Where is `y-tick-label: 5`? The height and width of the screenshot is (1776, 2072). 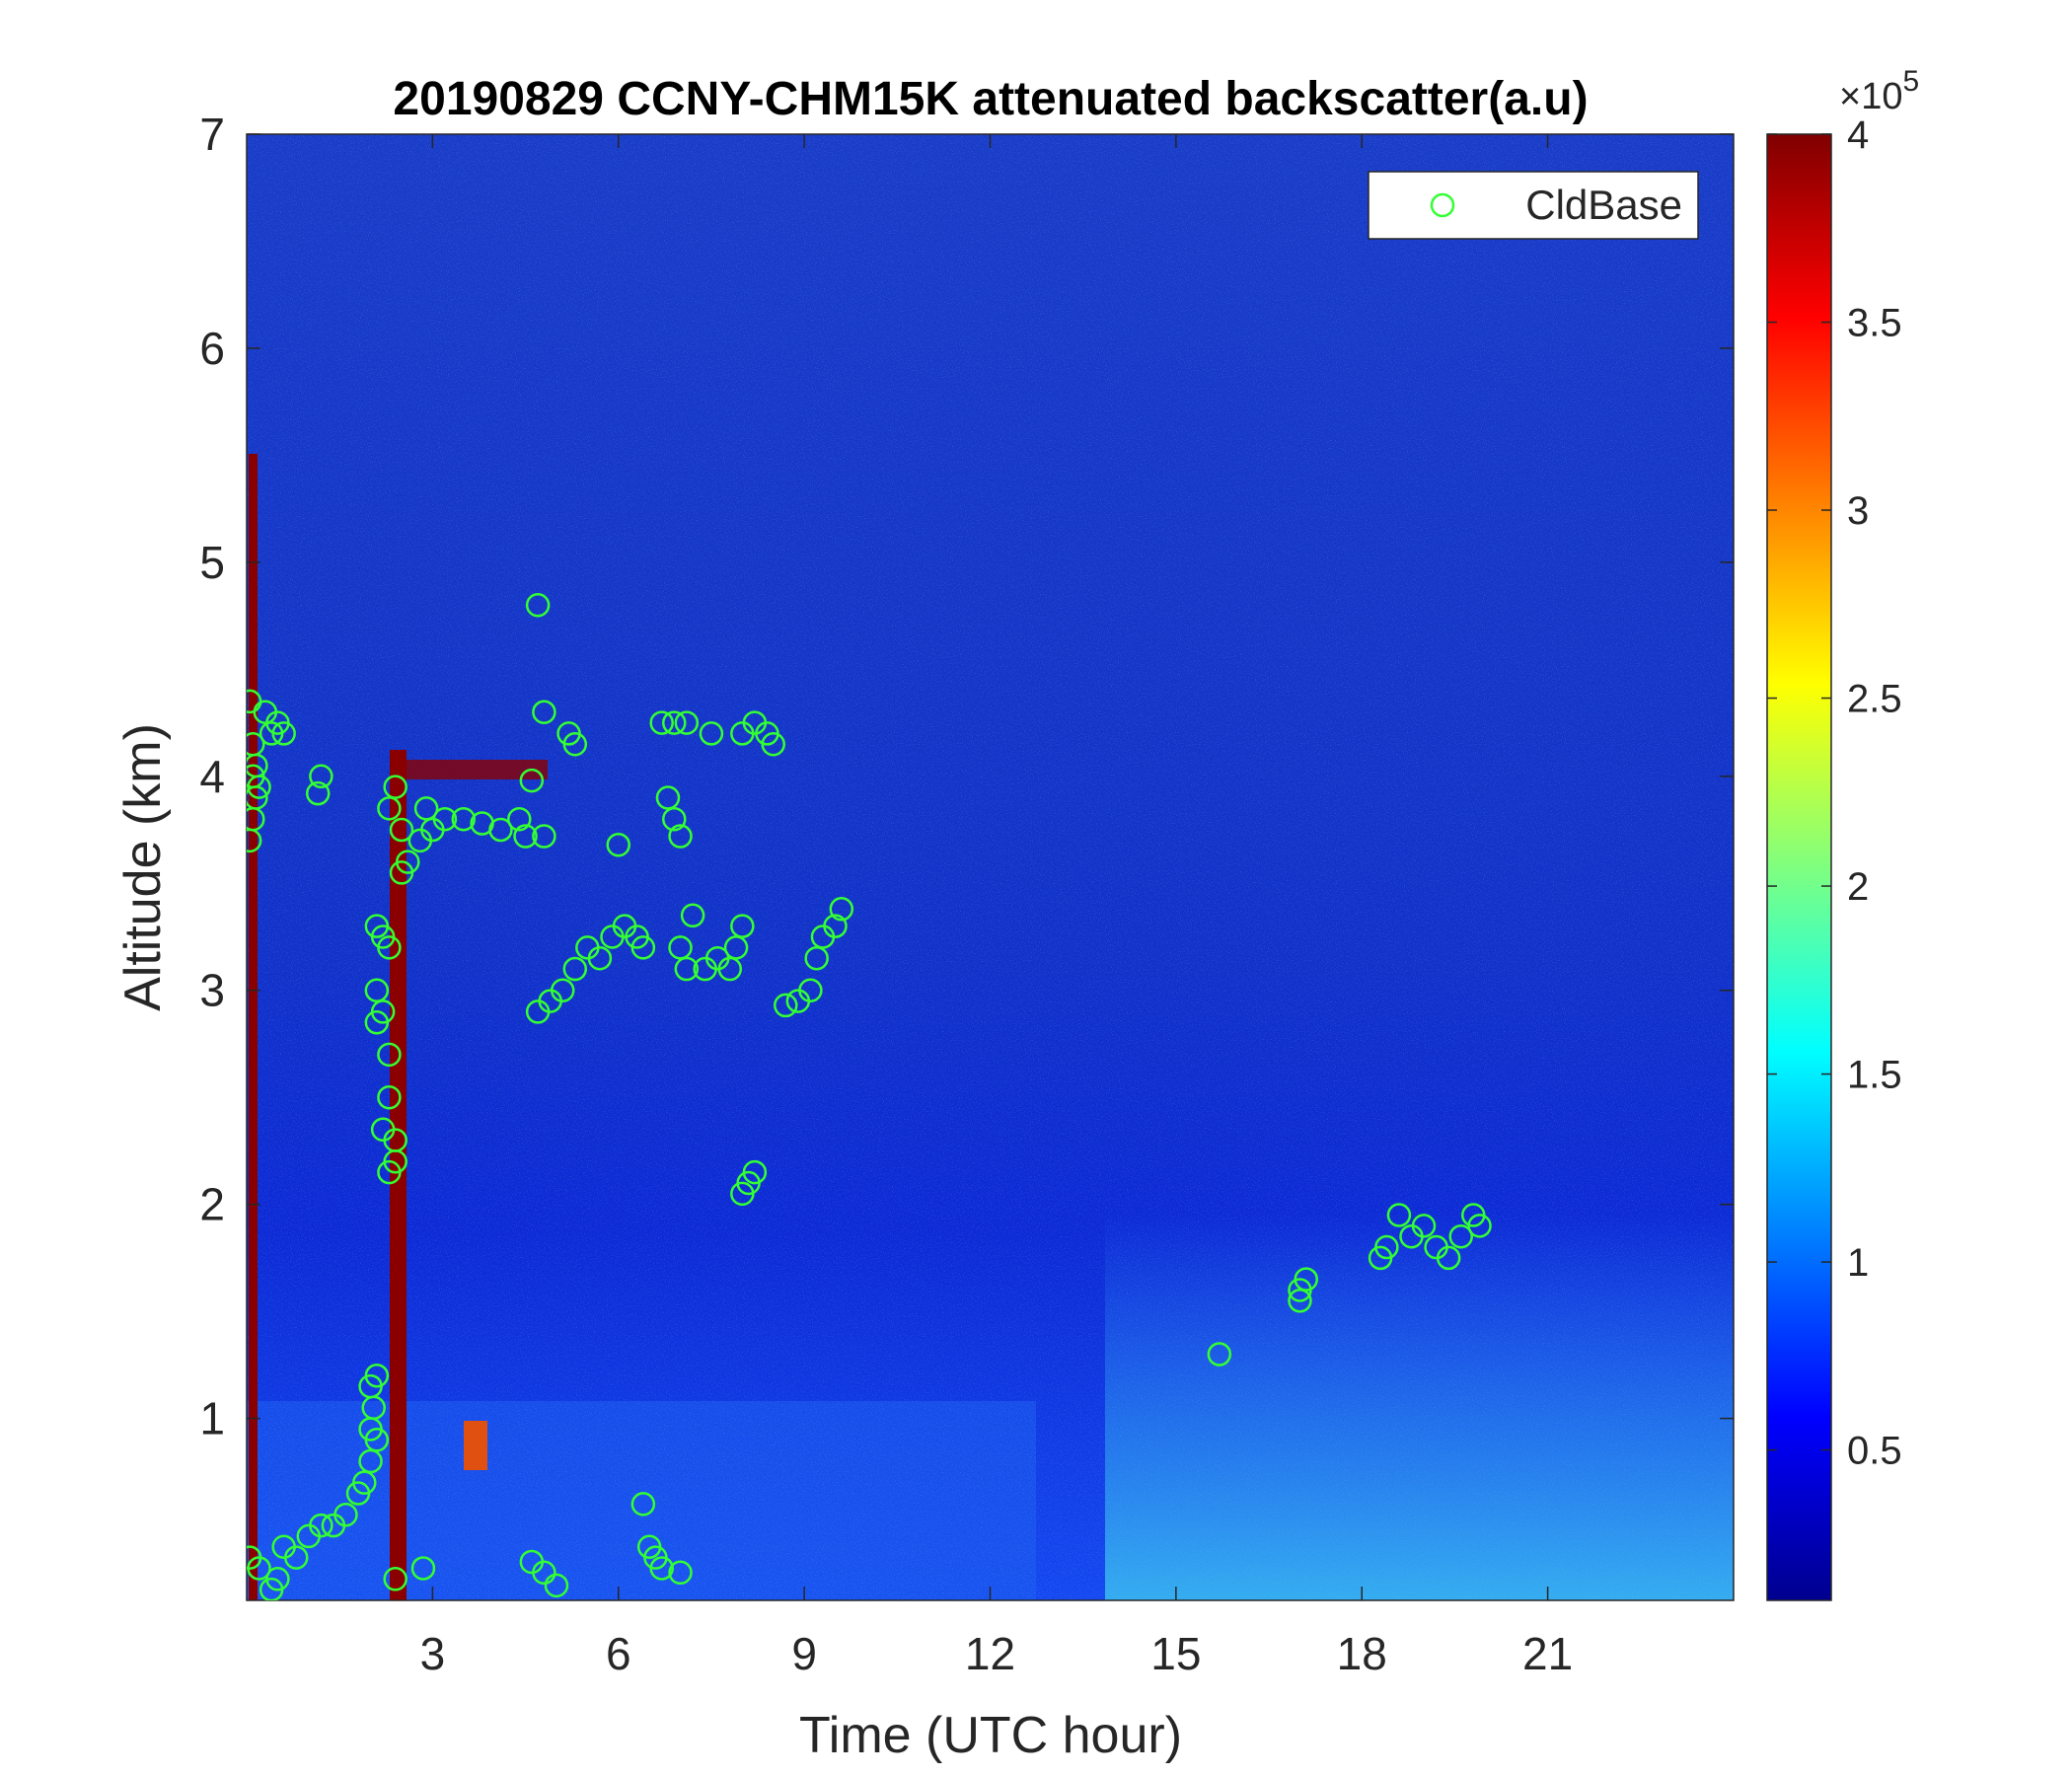 y-tick-label: 5 is located at coordinates (212, 562).